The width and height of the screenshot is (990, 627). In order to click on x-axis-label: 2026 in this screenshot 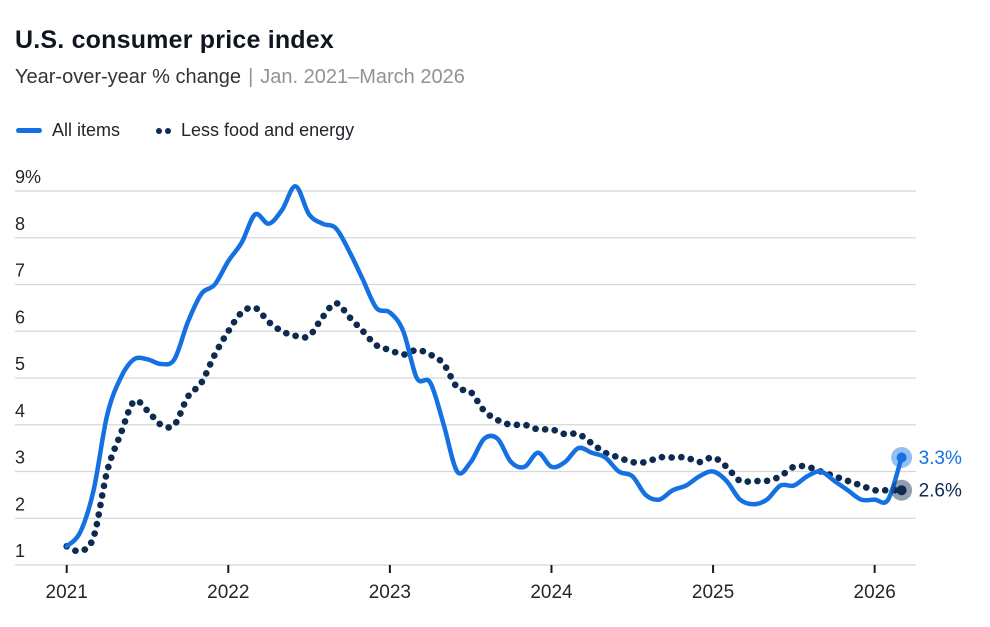, I will do `click(875, 592)`.